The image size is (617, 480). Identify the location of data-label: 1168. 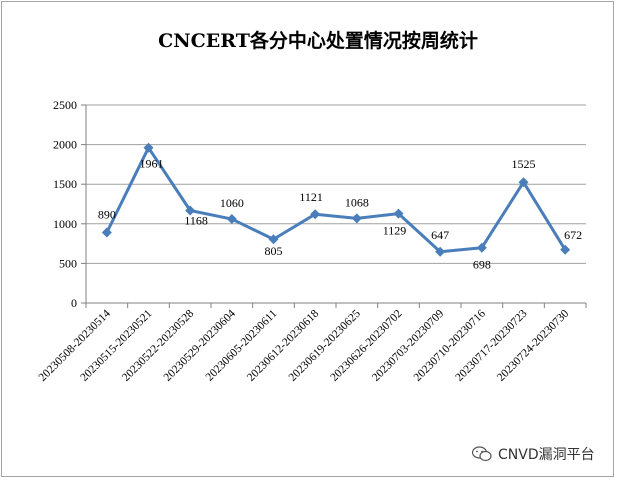
(196, 220).